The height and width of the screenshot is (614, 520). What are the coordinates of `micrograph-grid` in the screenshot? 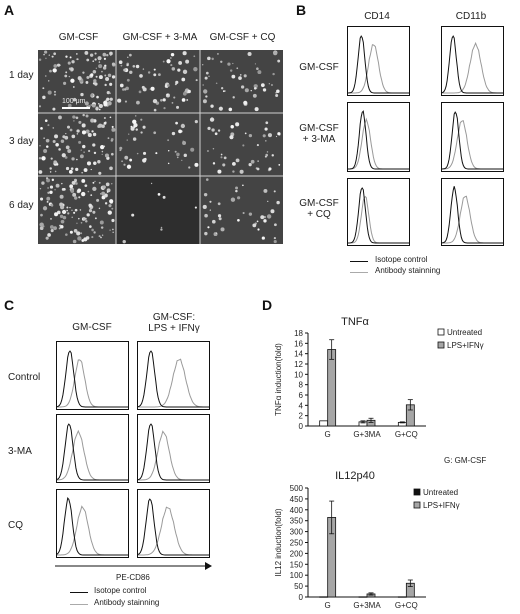 It's located at (160, 147).